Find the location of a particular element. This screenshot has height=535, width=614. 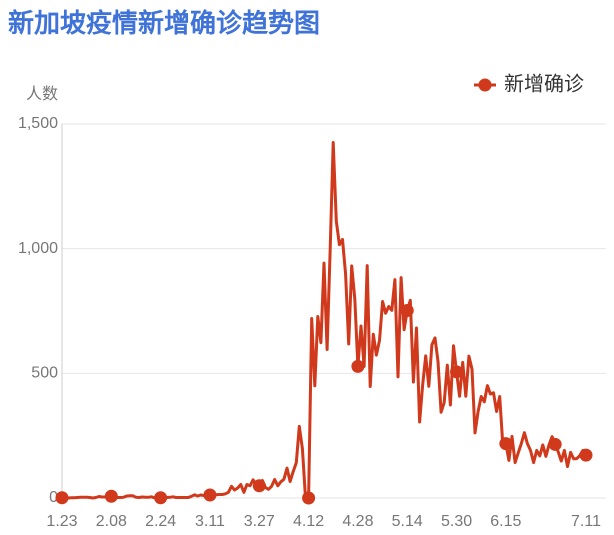

x-tick-label: 5.14 is located at coordinates (407, 521).